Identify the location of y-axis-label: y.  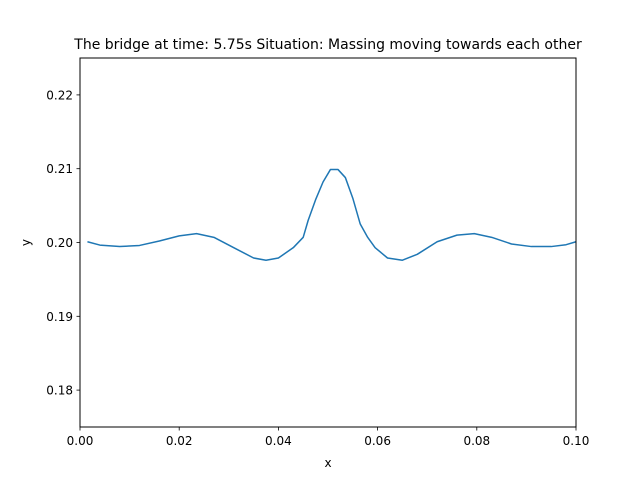
(26, 242).